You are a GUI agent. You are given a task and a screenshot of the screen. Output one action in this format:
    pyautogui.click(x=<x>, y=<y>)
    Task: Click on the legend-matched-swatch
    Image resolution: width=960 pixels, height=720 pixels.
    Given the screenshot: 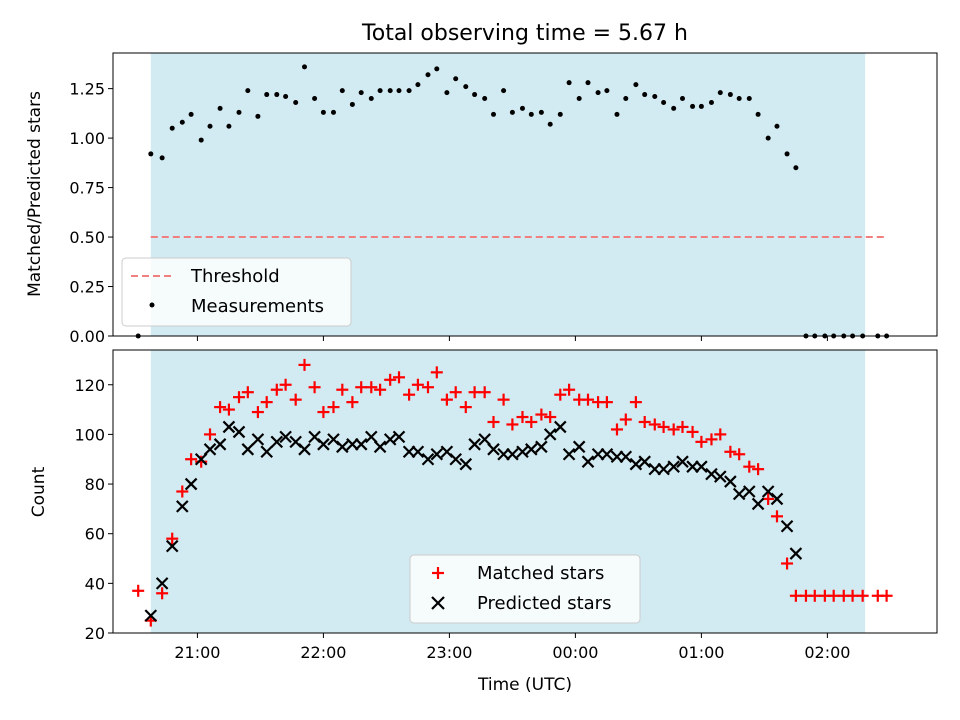 What is the action you would take?
    pyautogui.click(x=438, y=573)
    